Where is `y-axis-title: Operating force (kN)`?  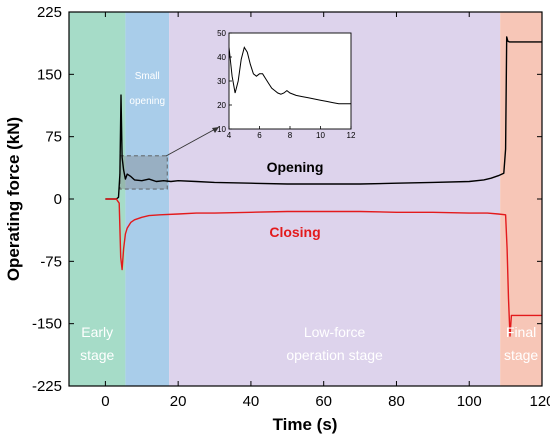 y-axis-title: Operating force (kN) is located at coordinates (13, 199).